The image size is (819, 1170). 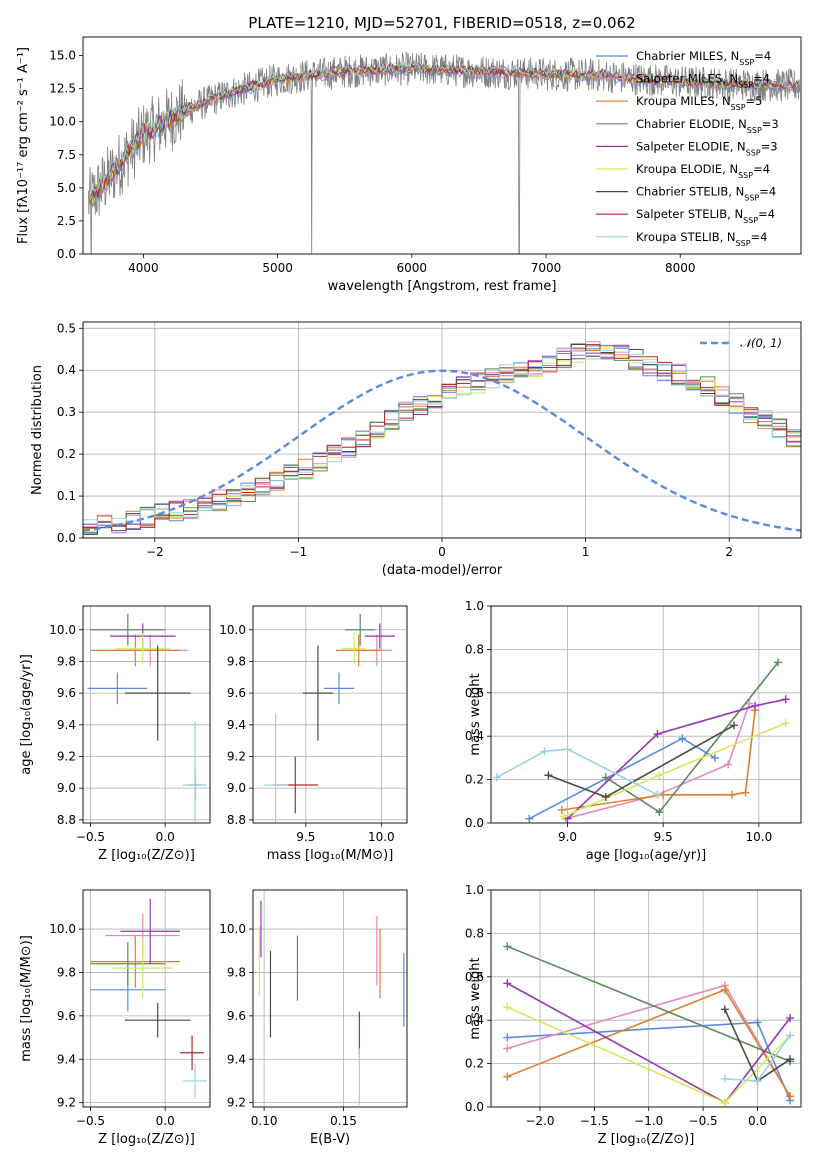 I want to click on x-tick-label: 0, so click(x=442, y=552).